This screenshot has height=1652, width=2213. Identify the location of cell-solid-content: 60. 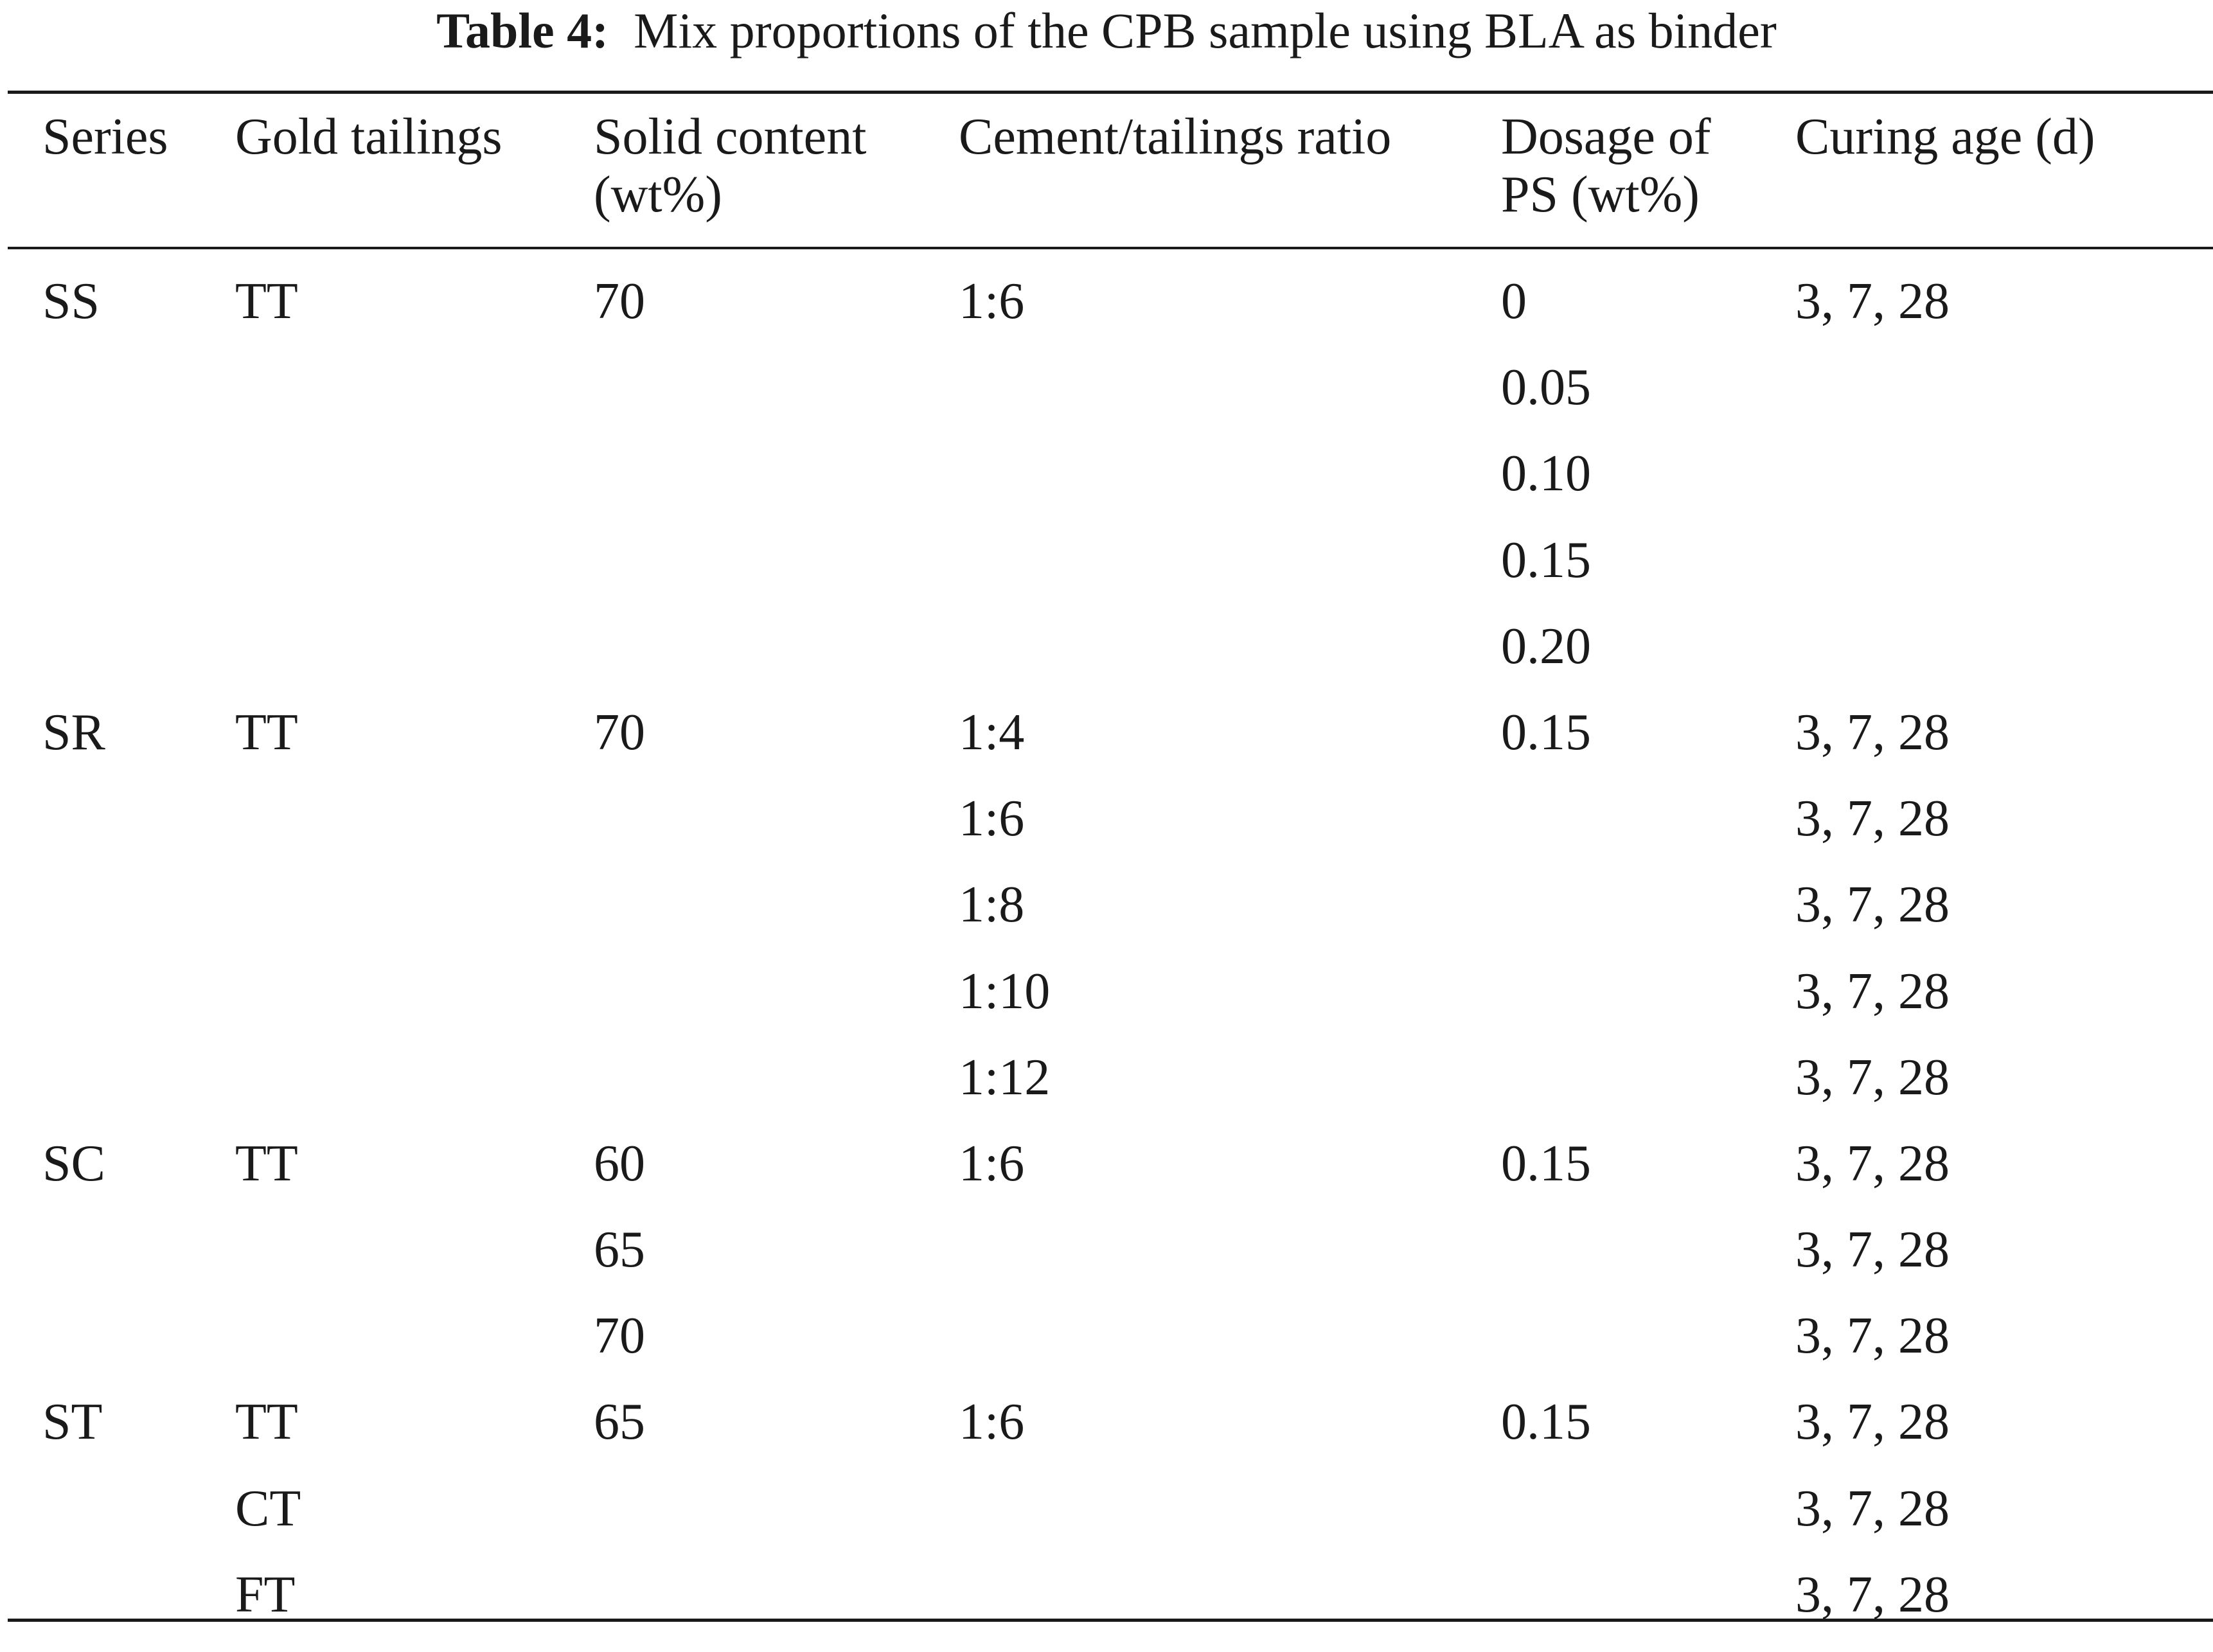
(619, 1163).